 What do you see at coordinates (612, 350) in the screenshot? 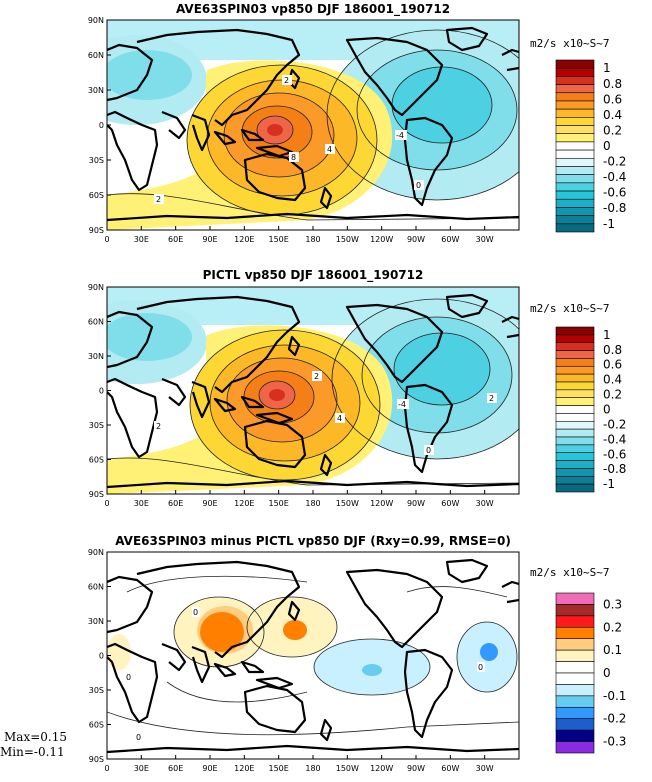
I see `colorbar-label: 0.8` at bounding box center [612, 350].